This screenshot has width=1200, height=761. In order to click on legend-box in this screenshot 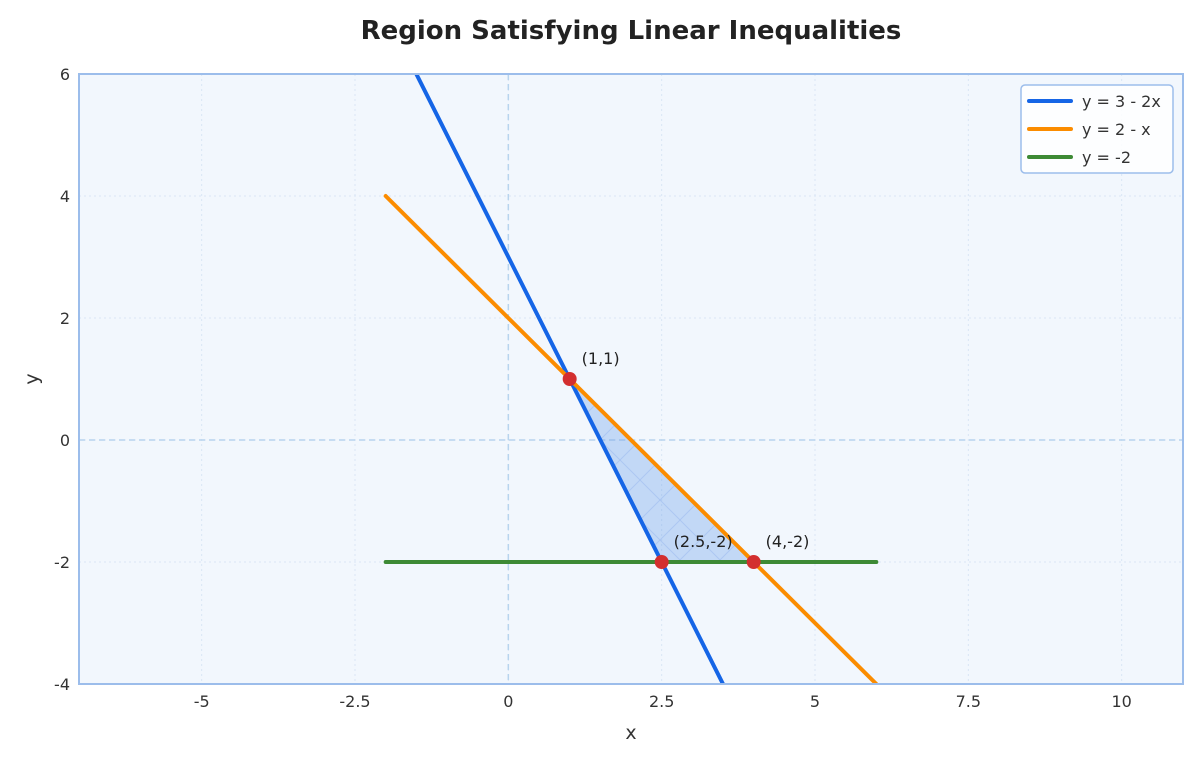, I will do `click(1097, 129)`.